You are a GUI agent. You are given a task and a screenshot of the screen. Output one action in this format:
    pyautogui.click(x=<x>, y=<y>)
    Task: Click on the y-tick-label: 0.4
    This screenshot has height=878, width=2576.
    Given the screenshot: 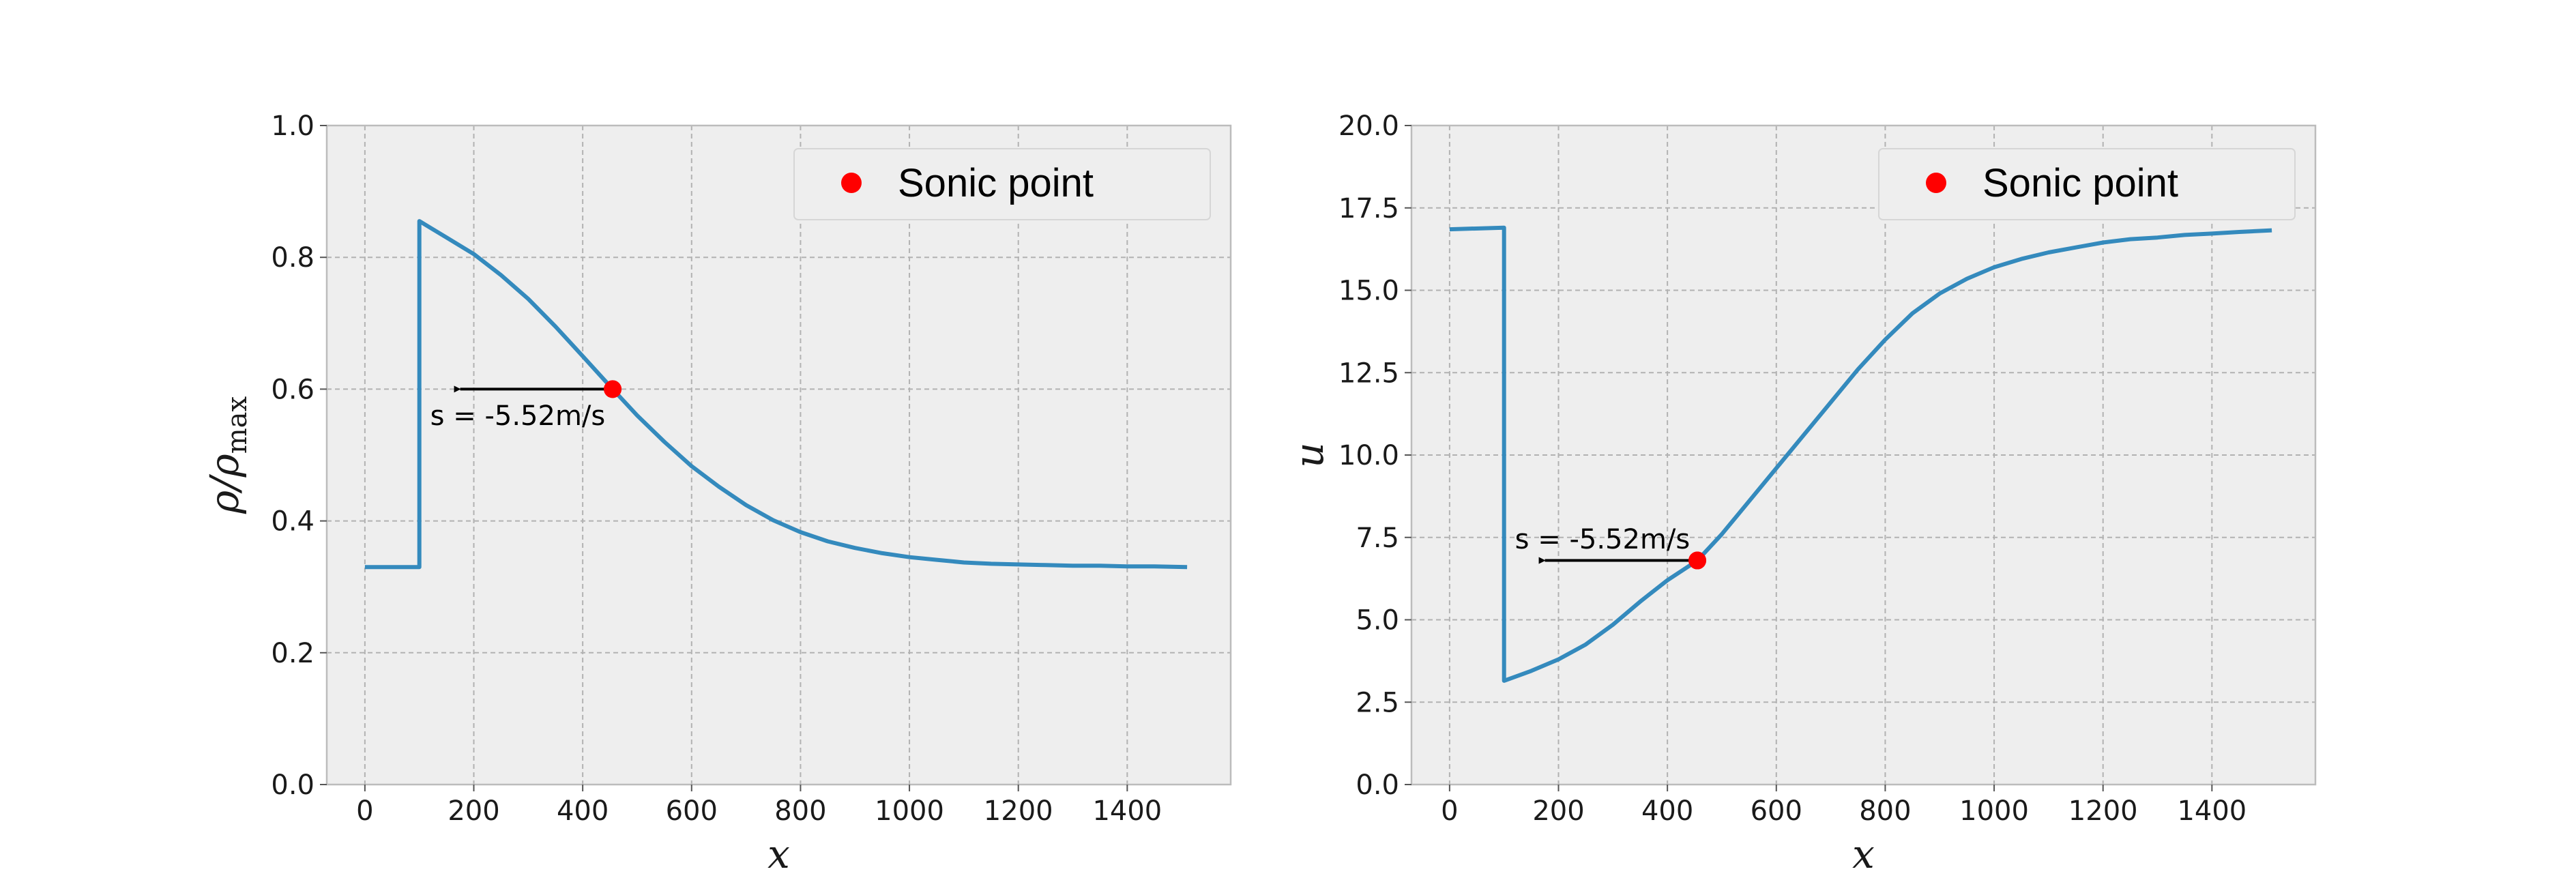 What is the action you would take?
    pyautogui.click(x=292, y=522)
    